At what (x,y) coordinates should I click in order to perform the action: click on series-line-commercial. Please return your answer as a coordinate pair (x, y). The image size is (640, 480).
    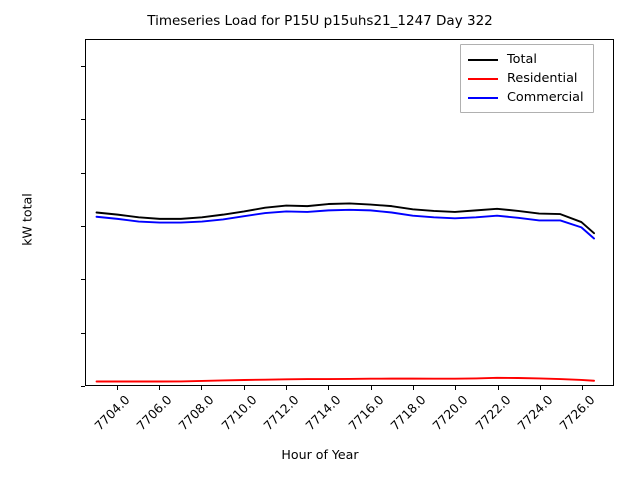
    Looking at the image, I should click on (345, 224).